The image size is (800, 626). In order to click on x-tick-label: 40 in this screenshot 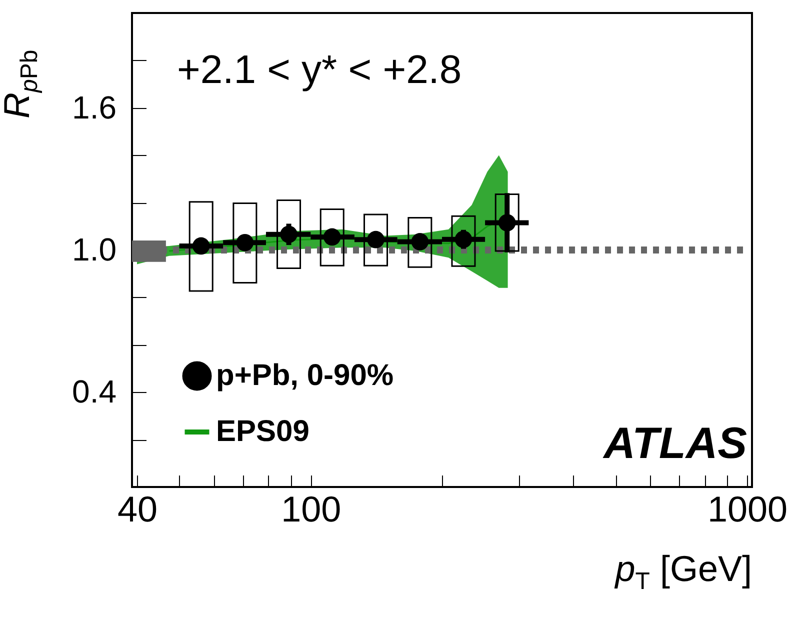, I will do `click(137, 509)`.